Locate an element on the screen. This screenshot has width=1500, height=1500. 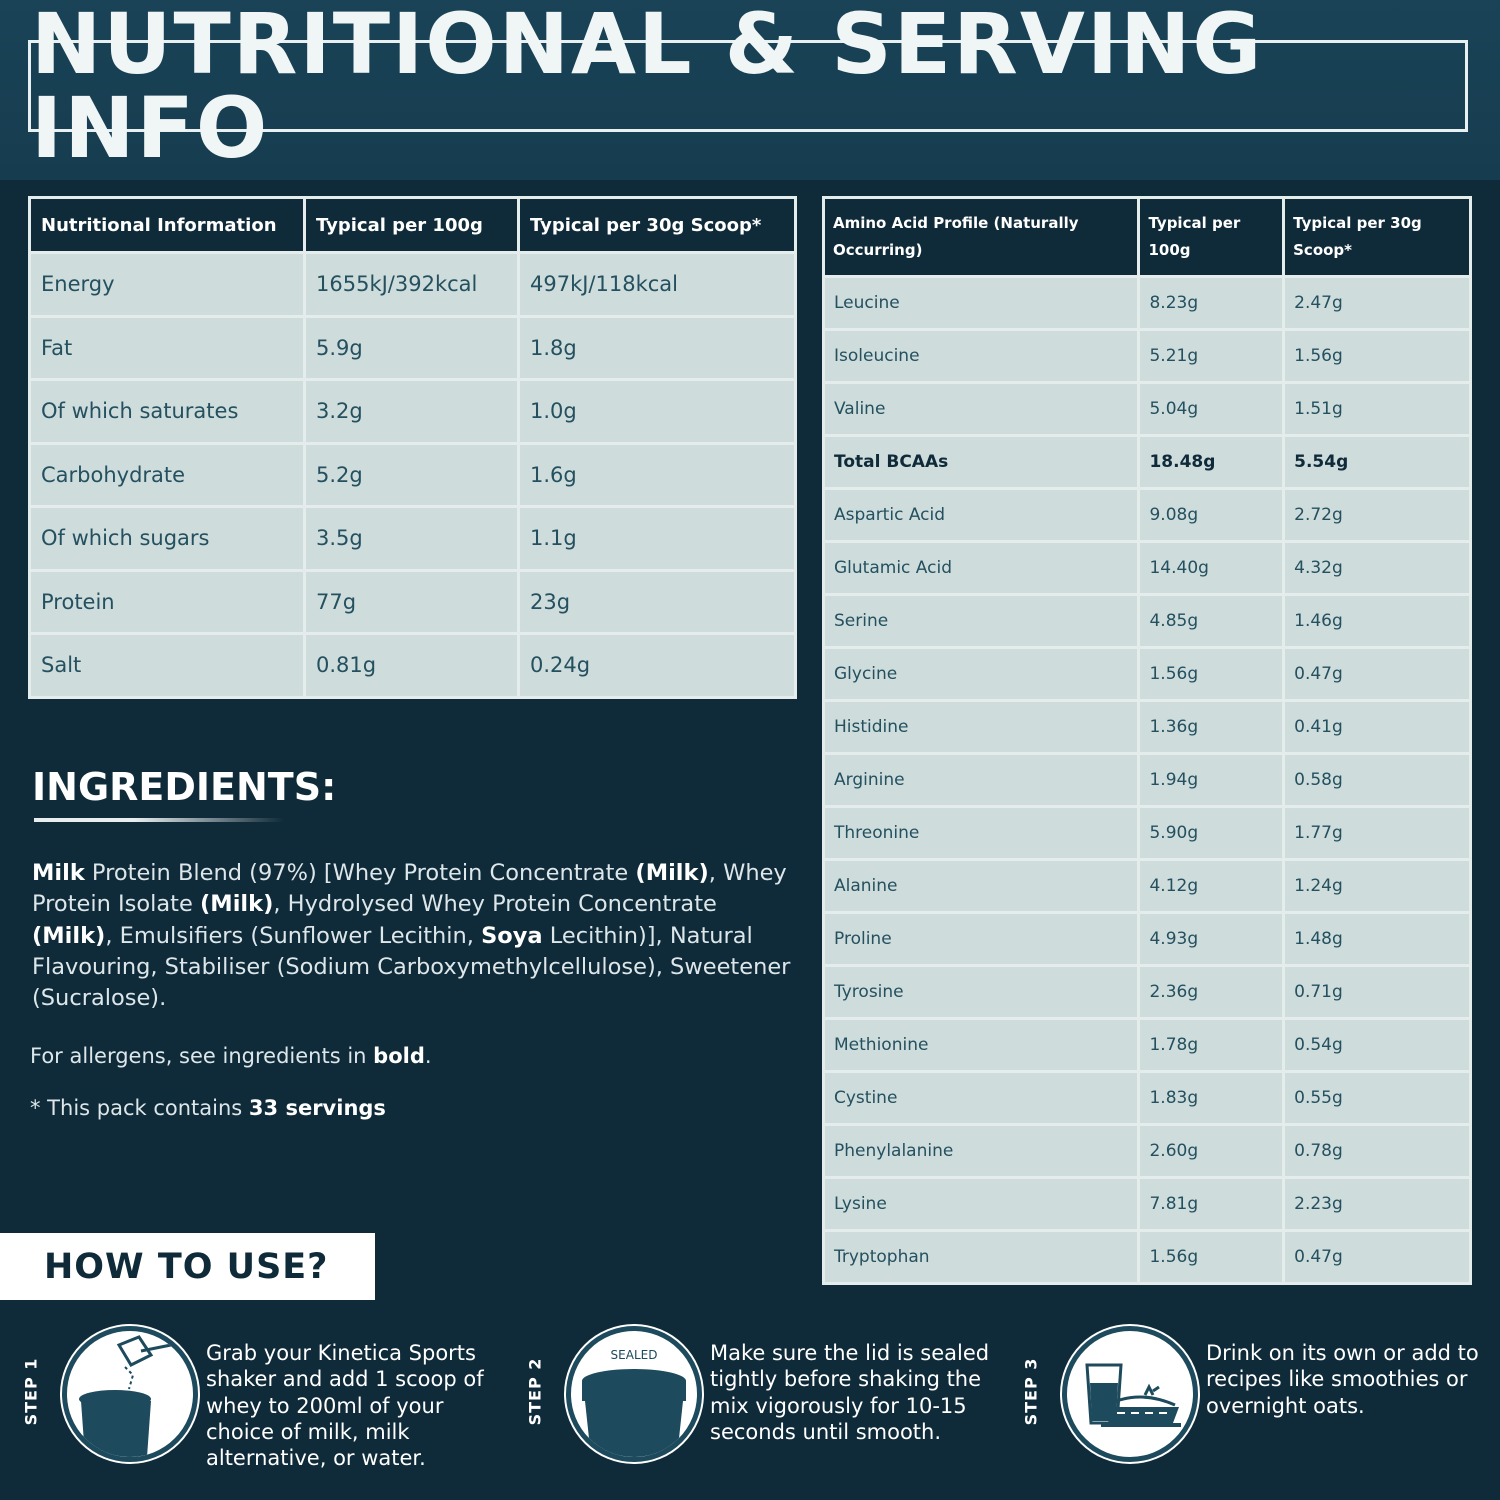
page-title: NUTRITIONAL & SERVING INFO is located at coordinates (647, 88).